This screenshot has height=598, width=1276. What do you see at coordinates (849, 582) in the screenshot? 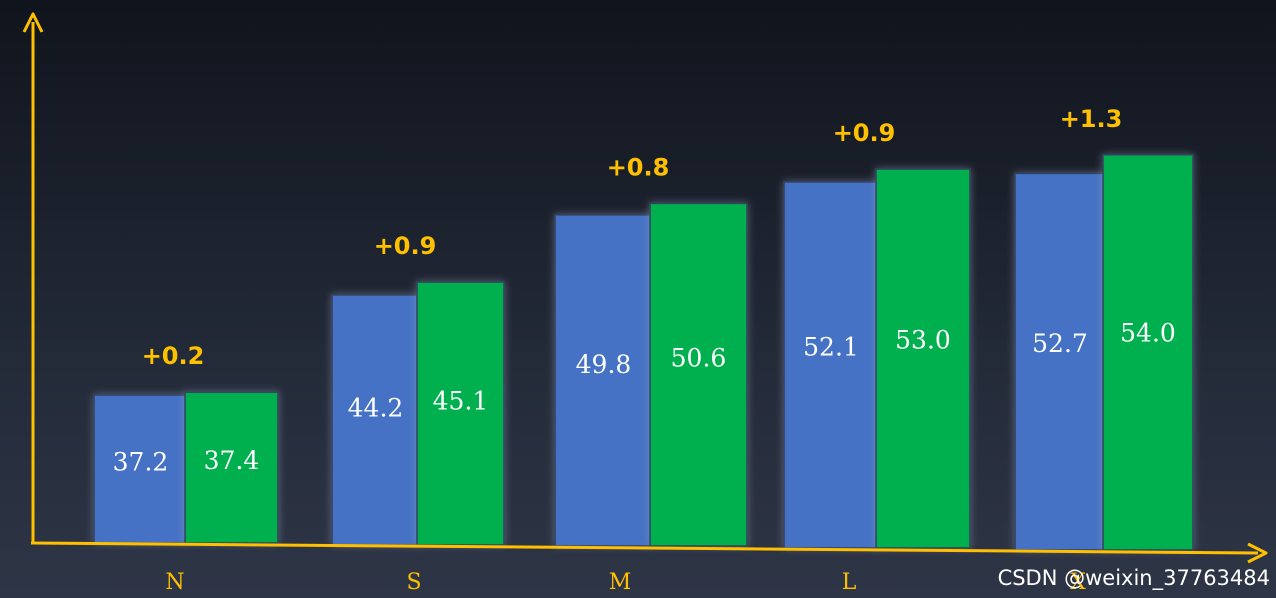
I see `category-label: L` at bounding box center [849, 582].